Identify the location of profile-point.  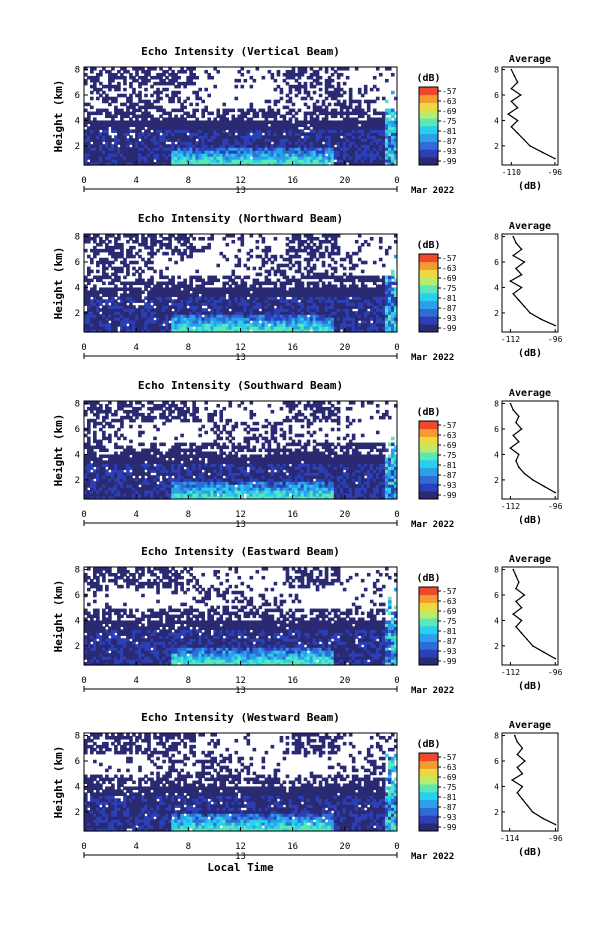
(517, 133).